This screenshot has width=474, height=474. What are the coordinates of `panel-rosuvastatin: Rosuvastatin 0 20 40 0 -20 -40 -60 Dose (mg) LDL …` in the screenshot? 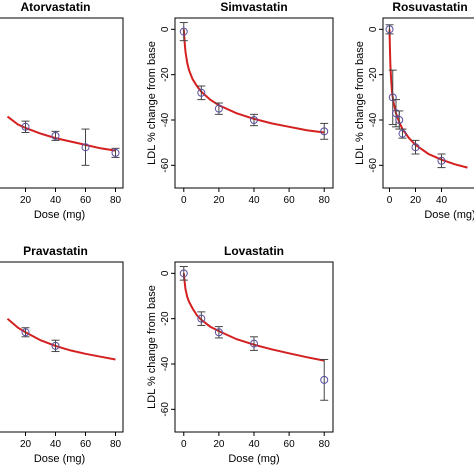 It's located at (414, 110).